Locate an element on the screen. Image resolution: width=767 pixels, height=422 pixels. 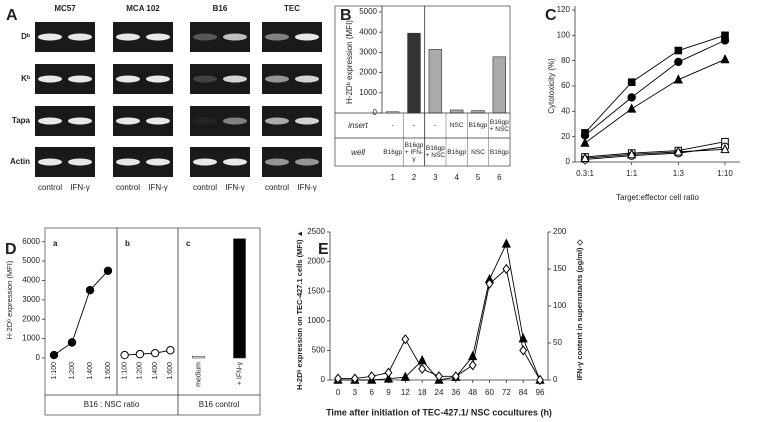
y-tick-label: 2500 is located at coordinates (316, 231).